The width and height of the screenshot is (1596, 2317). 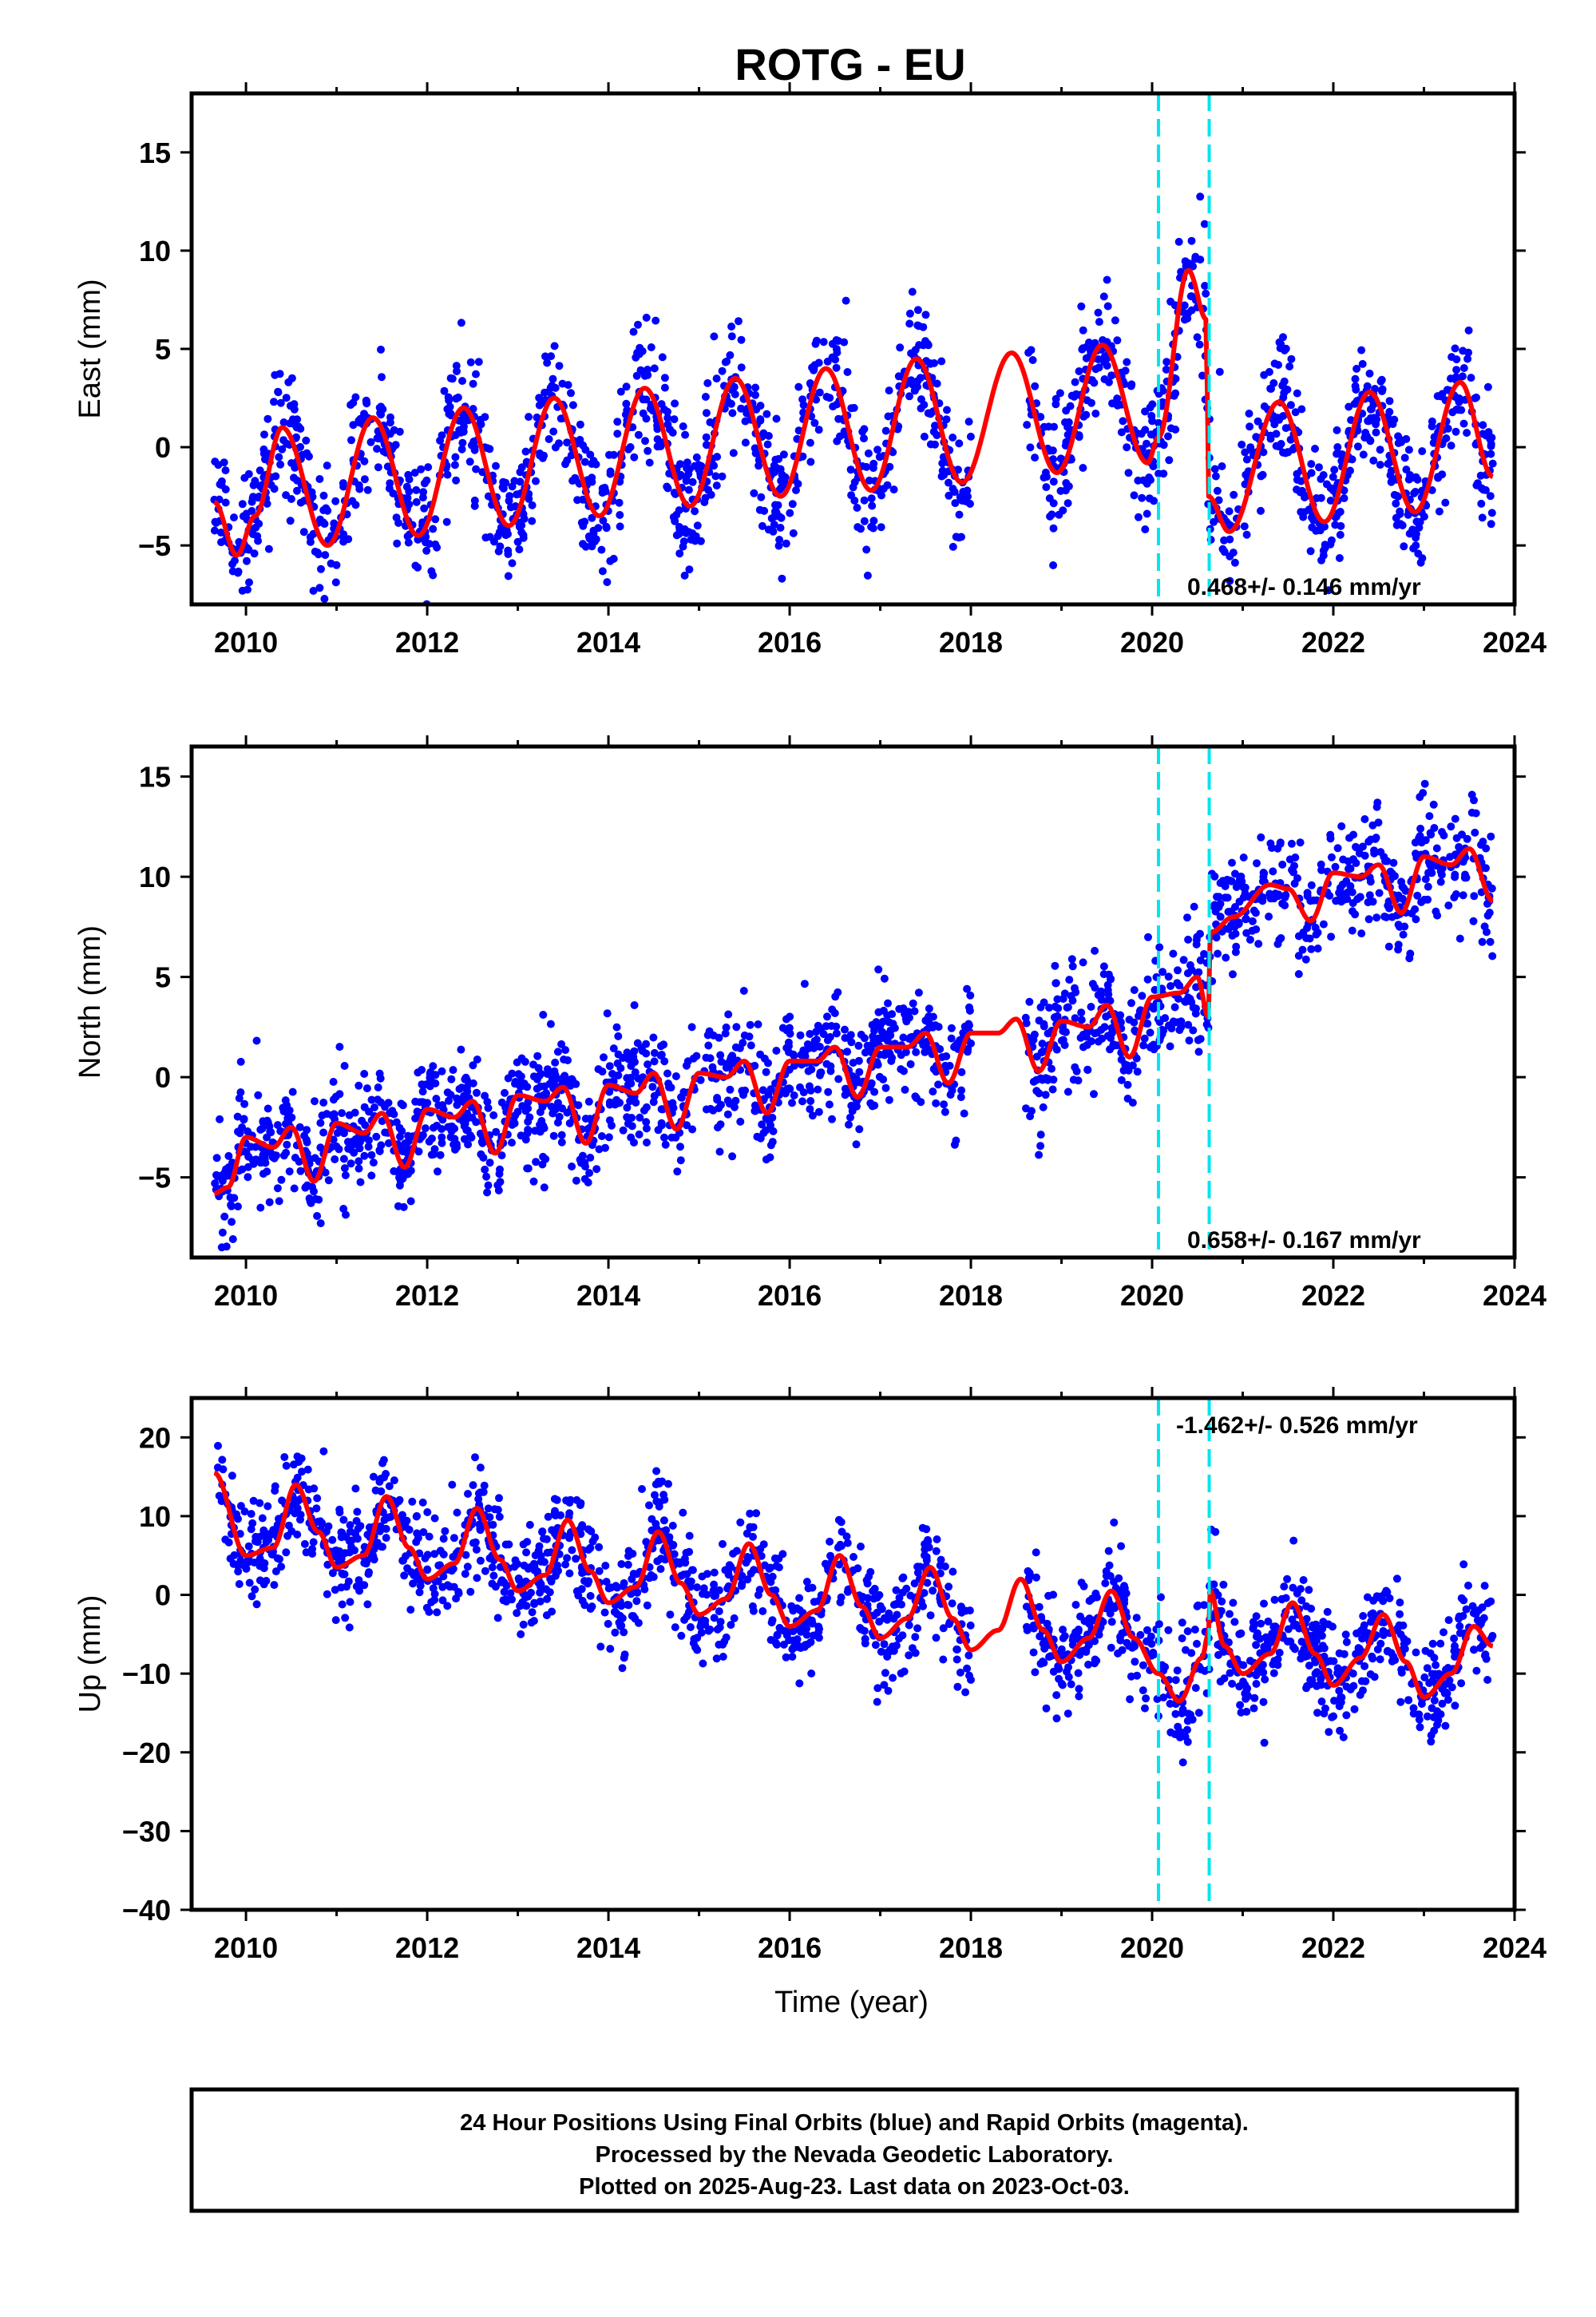 What do you see at coordinates (154, 545) in the screenshot?
I see `y-tick-label: −5` at bounding box center [154, 545].